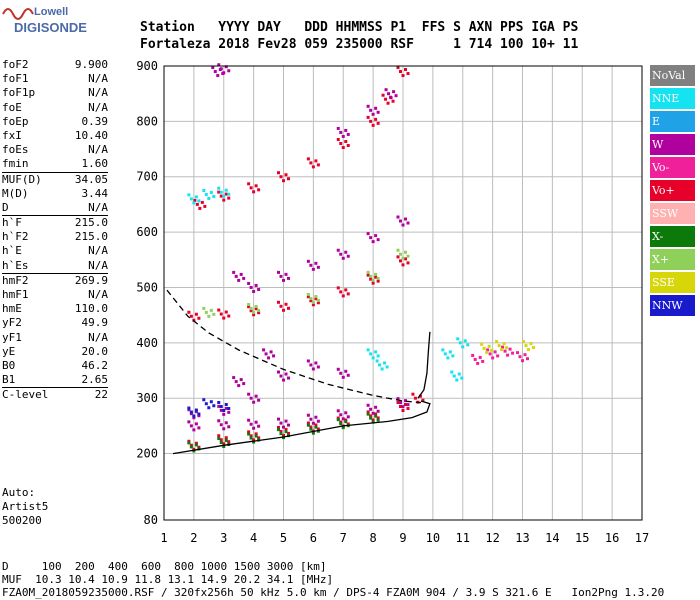 The width and height of the screenshot is (700, 600). I want to click on param-value: 1.60, so click(95, 164).